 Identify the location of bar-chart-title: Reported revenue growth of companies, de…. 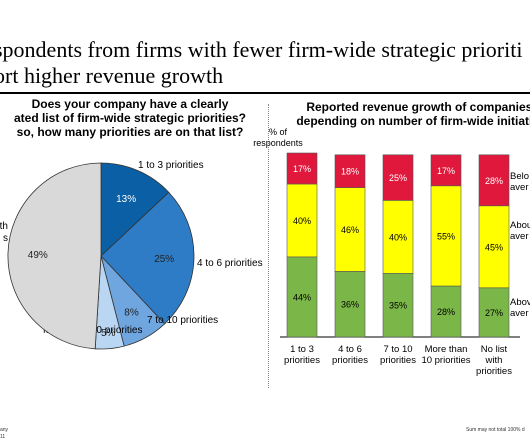
(403, 114).